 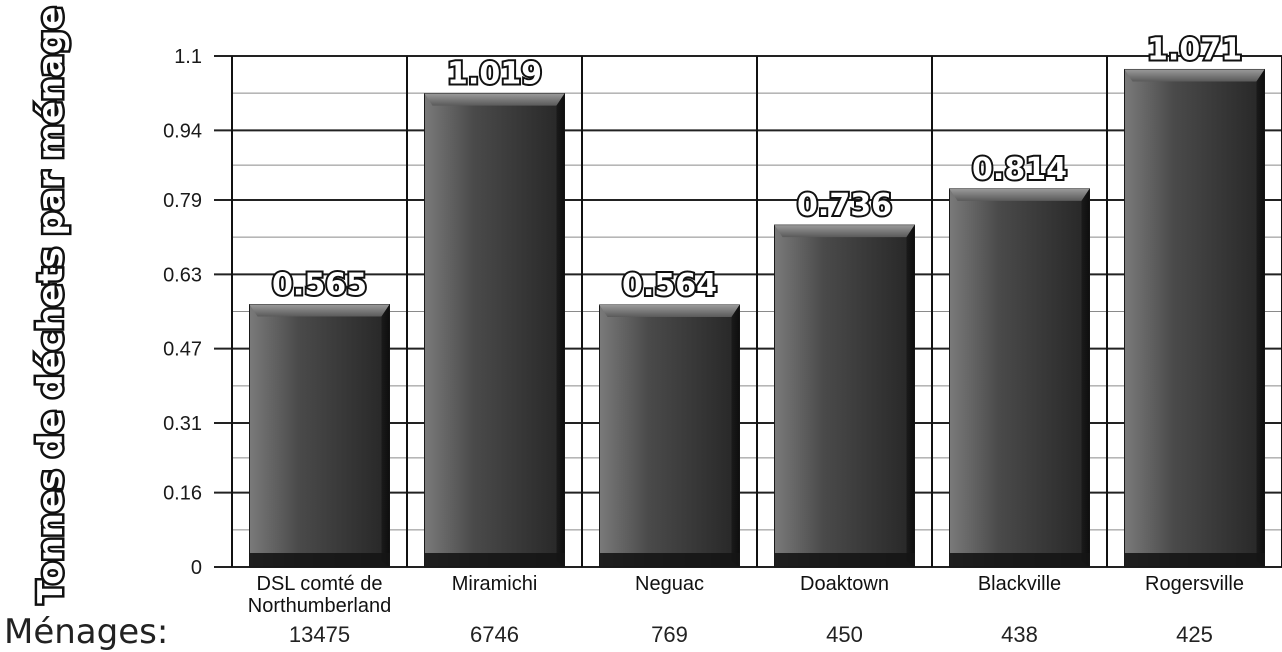 I want to click on category-label: Miramichi, so click(x=495, y=584).